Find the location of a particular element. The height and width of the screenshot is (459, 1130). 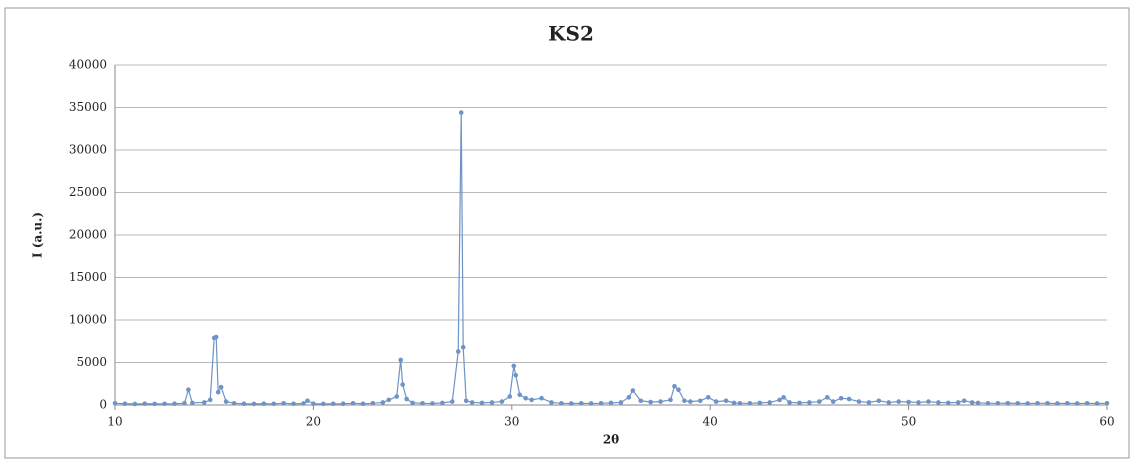

x-tick-label: 50 is located at coordinates (908, 422).